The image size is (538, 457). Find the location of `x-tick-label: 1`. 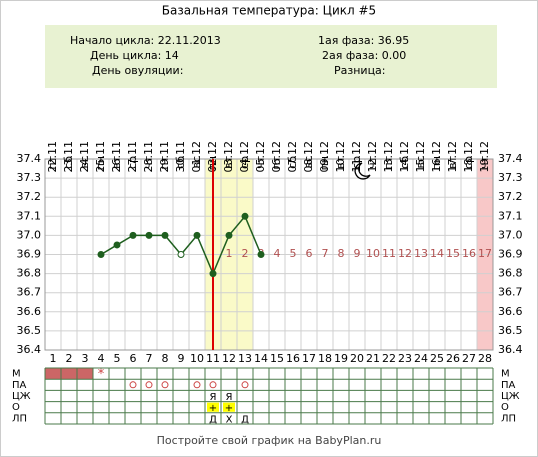

x-tick-label: 1 is located at coordinates (53, 358).